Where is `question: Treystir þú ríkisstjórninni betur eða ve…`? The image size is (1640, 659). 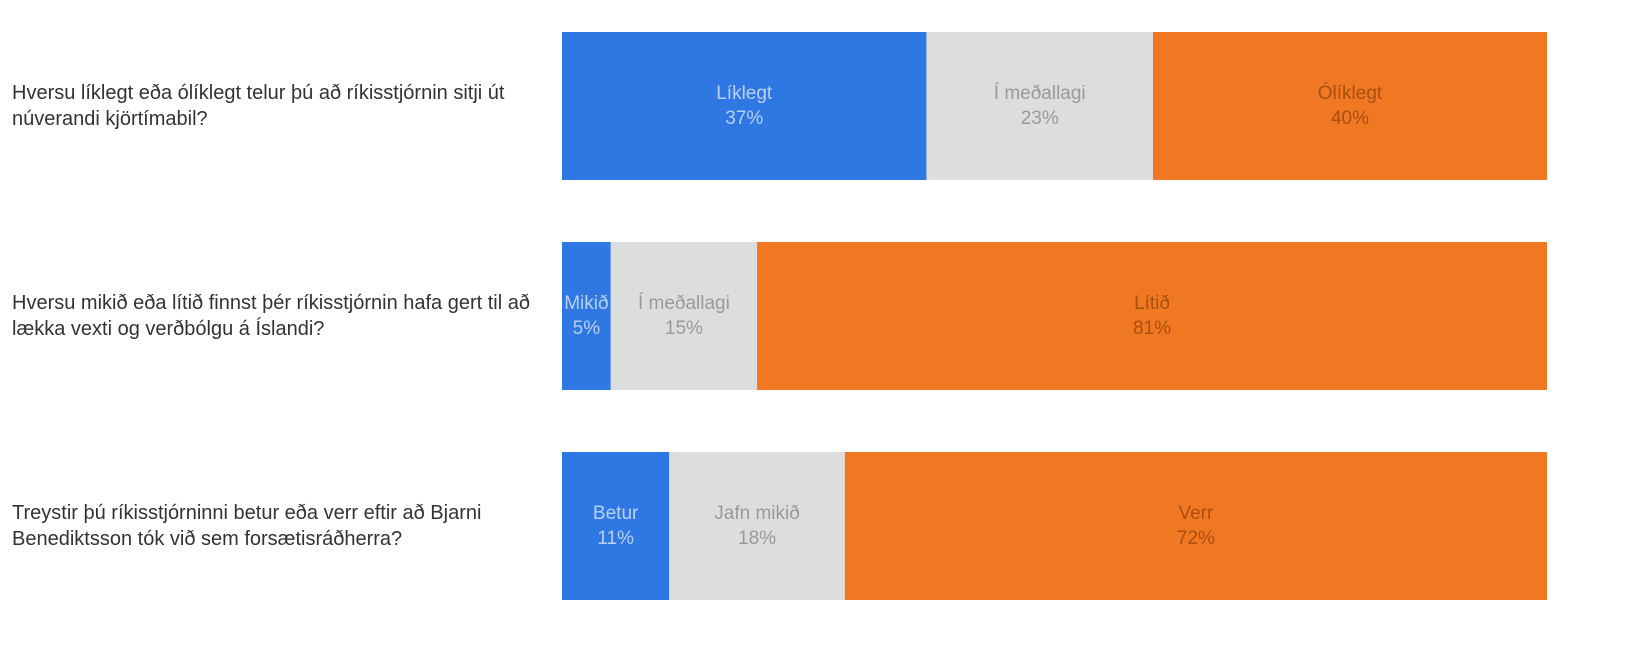 question: Treystir þú ríkisstjórninni betur eða ve… is located at coordinates (247, 526).